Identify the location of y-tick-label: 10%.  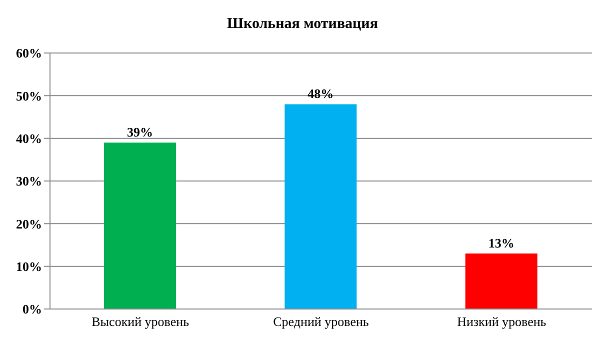
(29, 266).